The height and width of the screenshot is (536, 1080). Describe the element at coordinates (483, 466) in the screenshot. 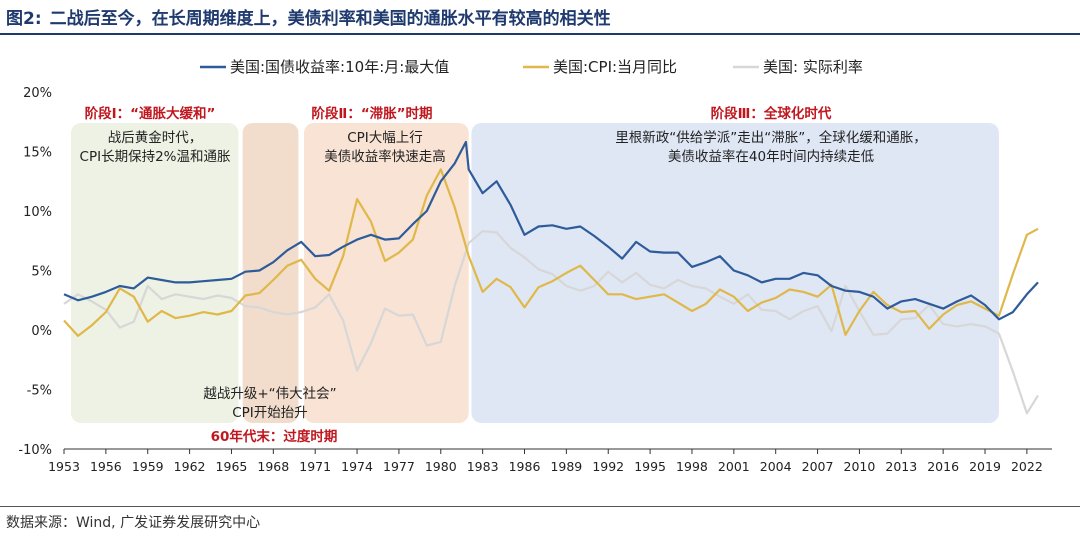

I see `x-tick-label: 1983` at that location.